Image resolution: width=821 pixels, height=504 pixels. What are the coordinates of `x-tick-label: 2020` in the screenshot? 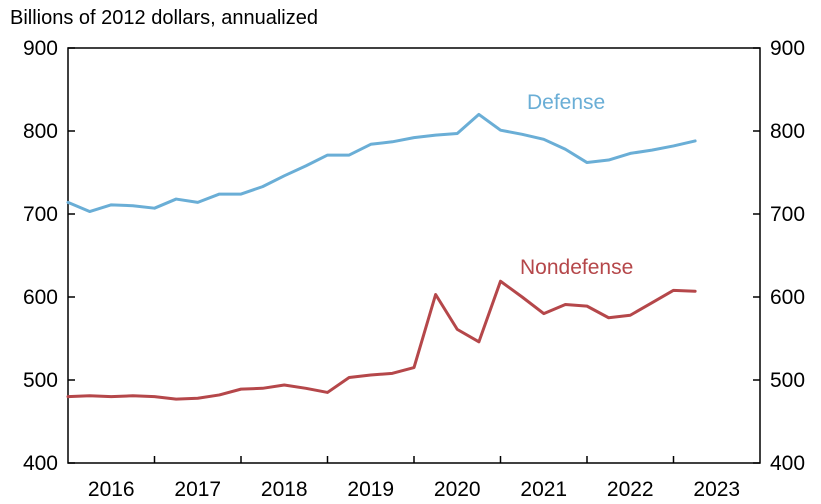 It's located at (457, 489).